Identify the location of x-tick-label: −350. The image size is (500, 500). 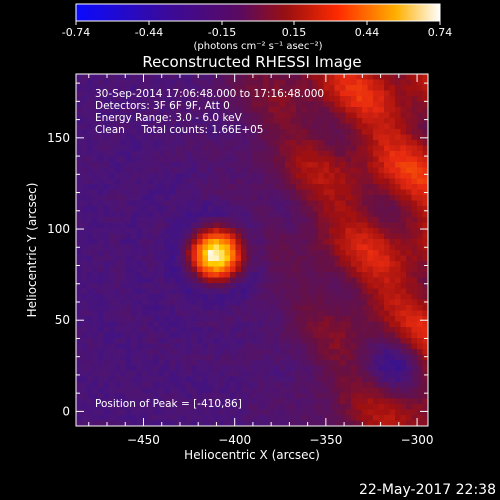
(325, 440).